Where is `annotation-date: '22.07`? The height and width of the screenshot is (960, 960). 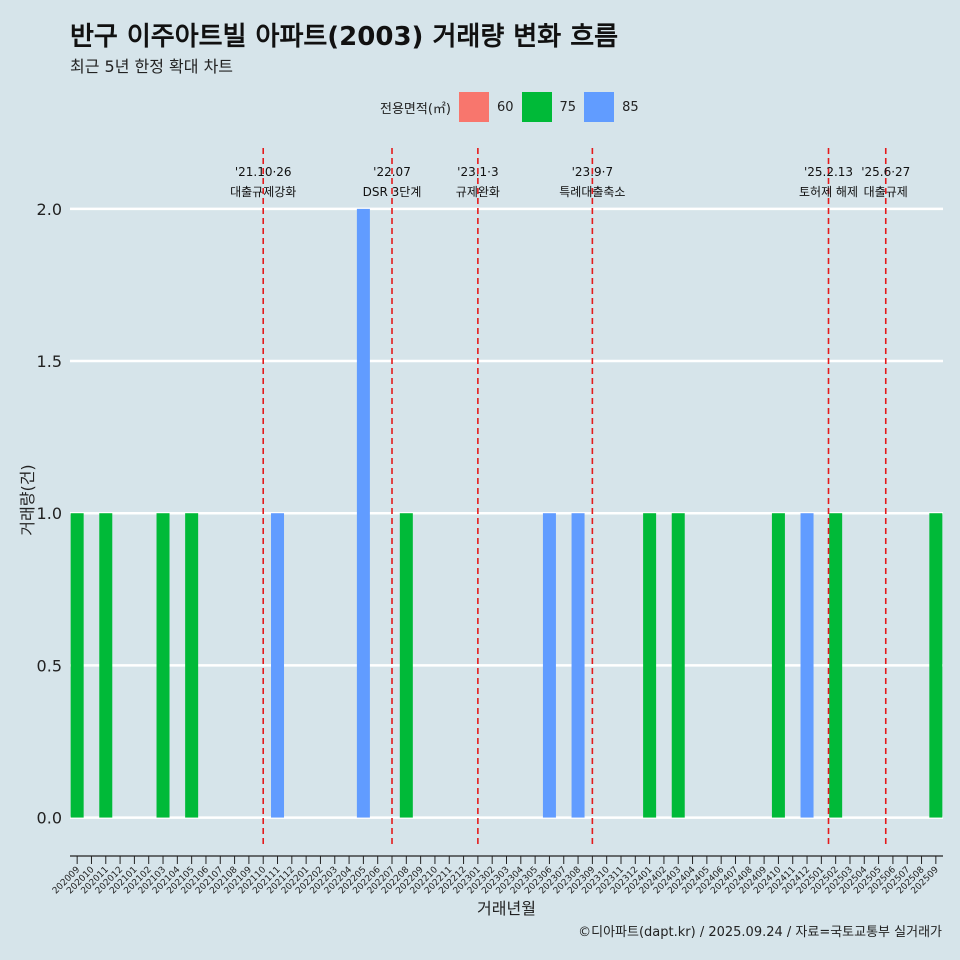
annotation-date: '22.07 is located at coordinates (392, 172).